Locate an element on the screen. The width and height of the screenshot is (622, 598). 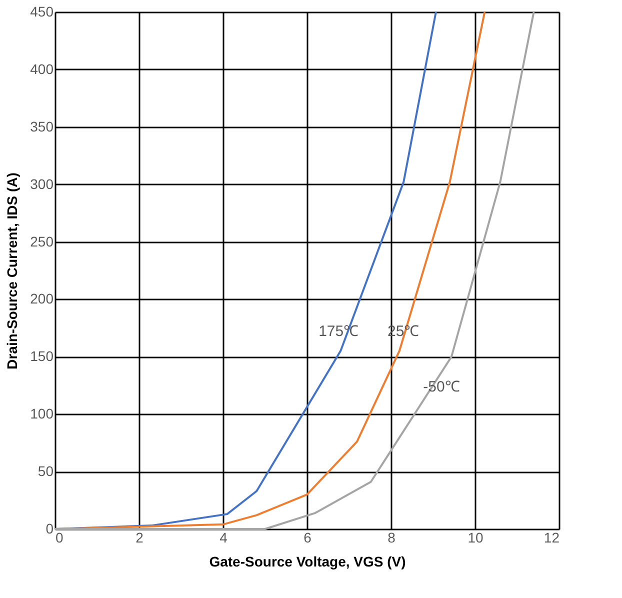
x-tick-label: 4 is located at coordinates (224, 538).